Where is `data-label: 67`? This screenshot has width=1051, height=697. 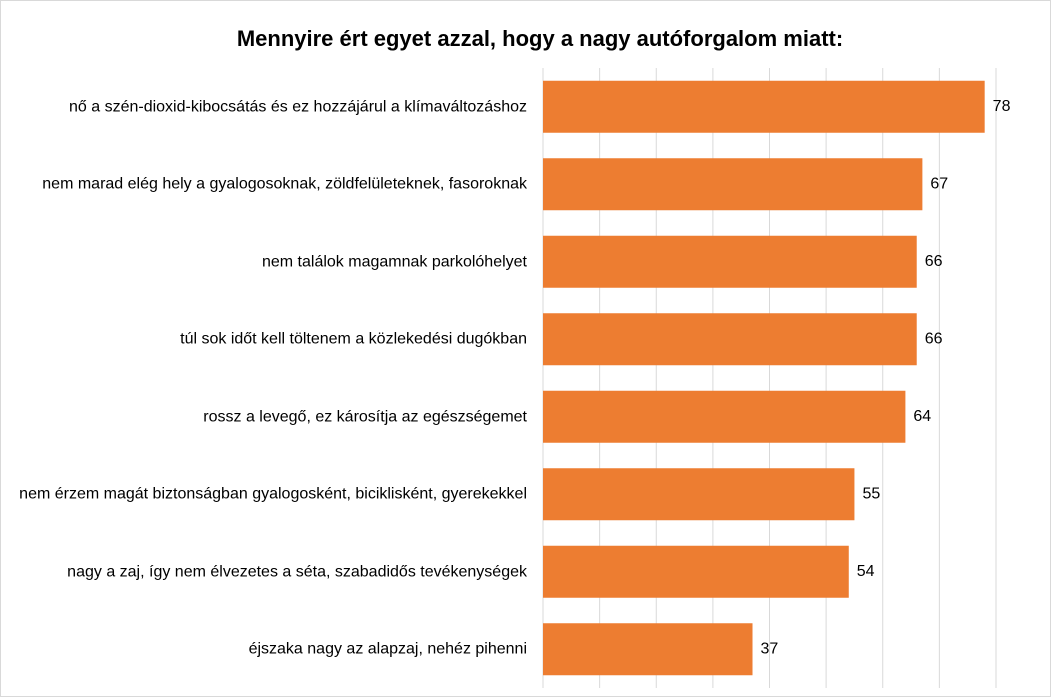
data-label: 67 is located at coordinates (939, 183).